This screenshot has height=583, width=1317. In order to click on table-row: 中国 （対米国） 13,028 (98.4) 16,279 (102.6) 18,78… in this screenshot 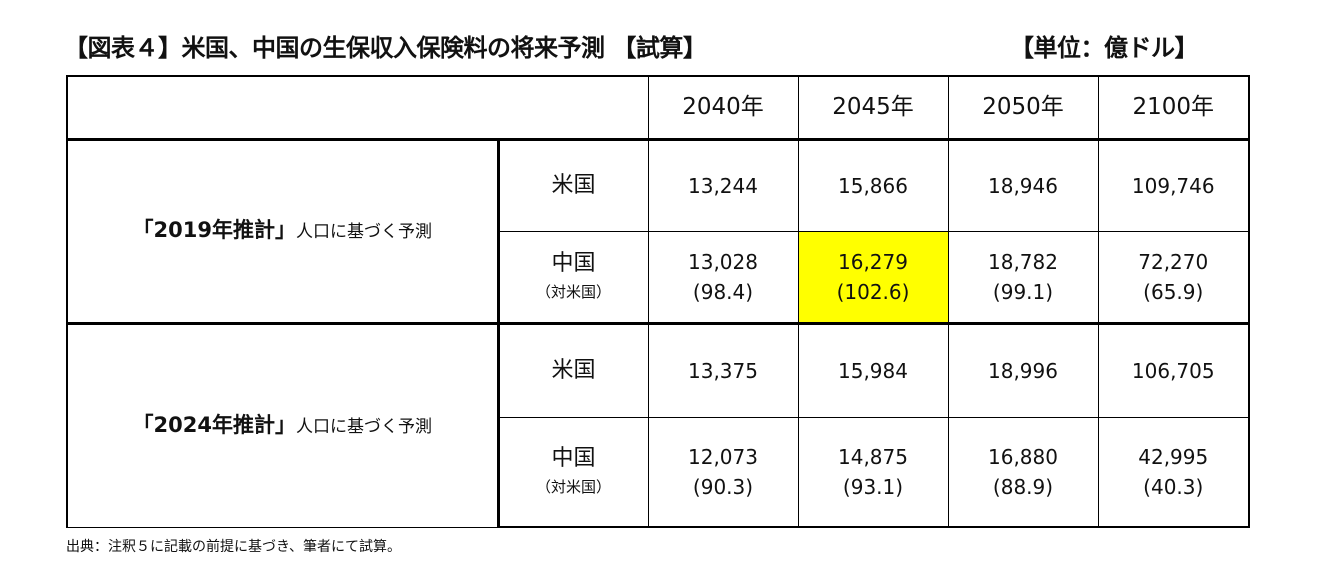, I will do `click(658, 277)`.